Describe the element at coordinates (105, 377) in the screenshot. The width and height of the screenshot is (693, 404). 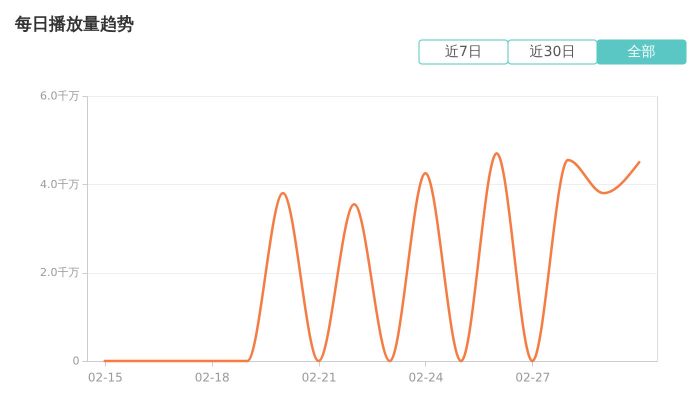
I see `x-tick-label: 02-15` at that location.